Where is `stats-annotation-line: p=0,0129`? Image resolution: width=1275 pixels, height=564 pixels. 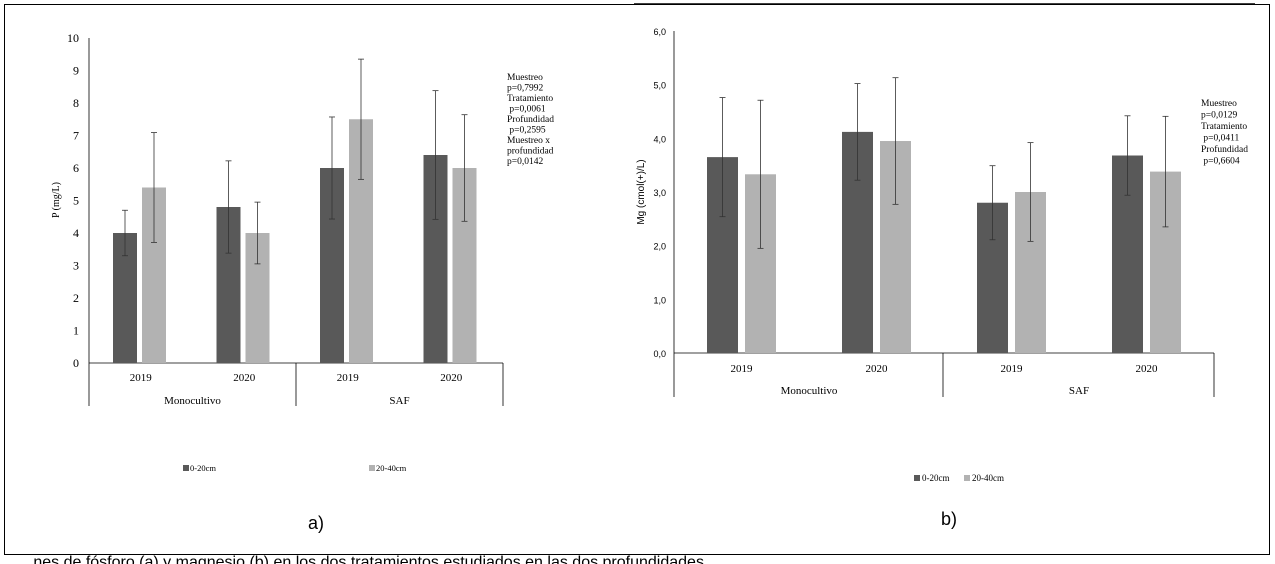 stats-annotation-line: p=0,0129 is located at coordinates (1219, 116).